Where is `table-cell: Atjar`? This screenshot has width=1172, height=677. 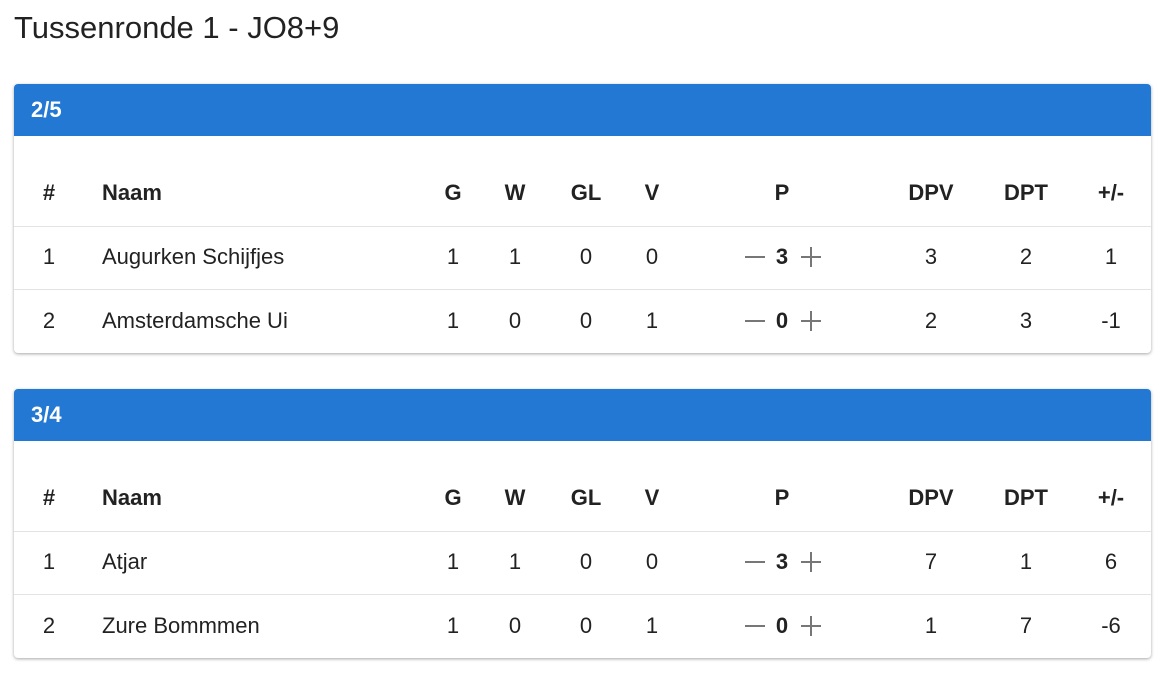
table-cell: Atjar is located at coordinates (125, 561).